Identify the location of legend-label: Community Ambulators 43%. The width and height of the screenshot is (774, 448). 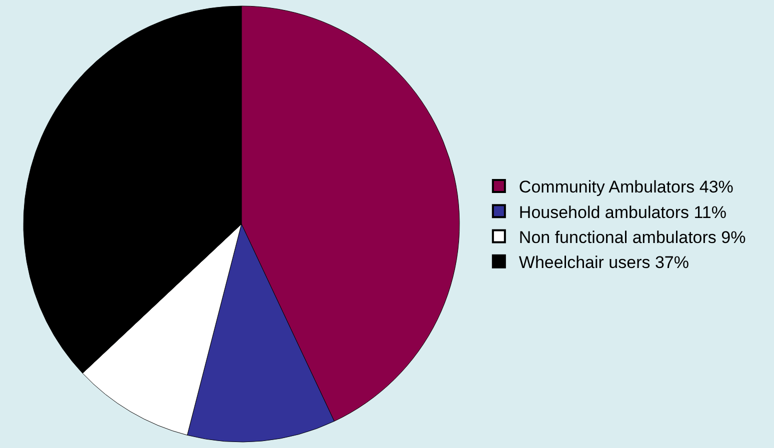
(626, 187).